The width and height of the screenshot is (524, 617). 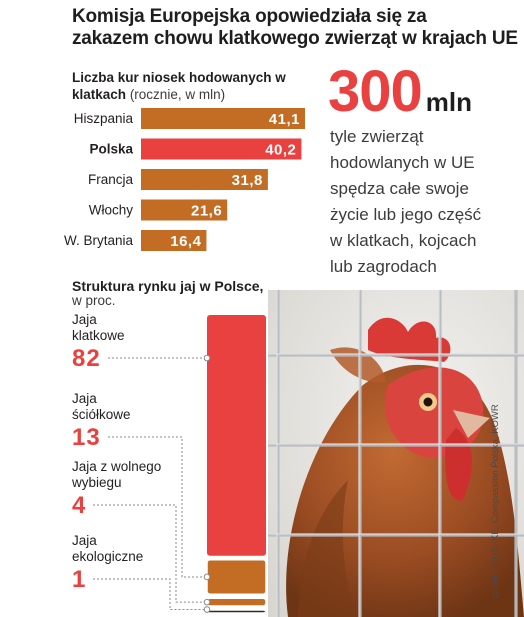 What do you see at coordinates (185, 241) in the screenshot?
I see `bar-value-label: 16,4` at bounding box center [185, 241].